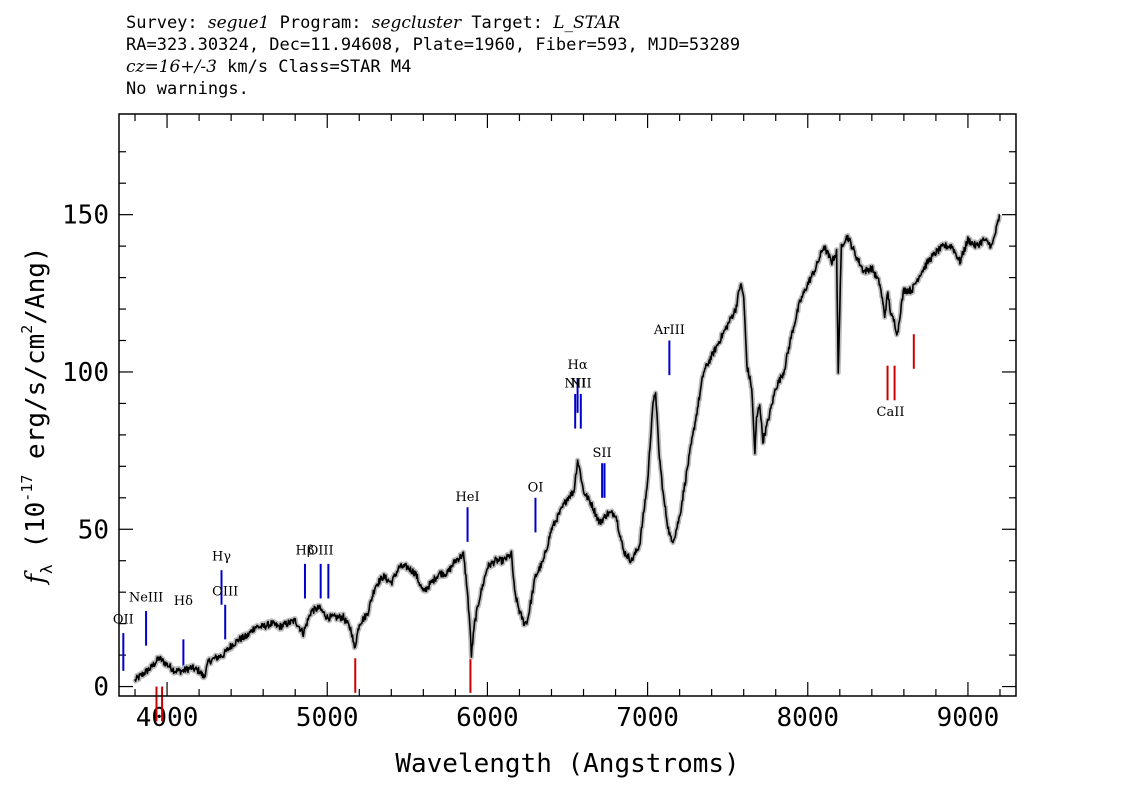 This screenshot has height=810, width=1134. Describe the element at coordinates (37, 415) in the screenshot. I see `y-axis-title: fλ (10-17 erg/s/cm2/Ang)` at that location.